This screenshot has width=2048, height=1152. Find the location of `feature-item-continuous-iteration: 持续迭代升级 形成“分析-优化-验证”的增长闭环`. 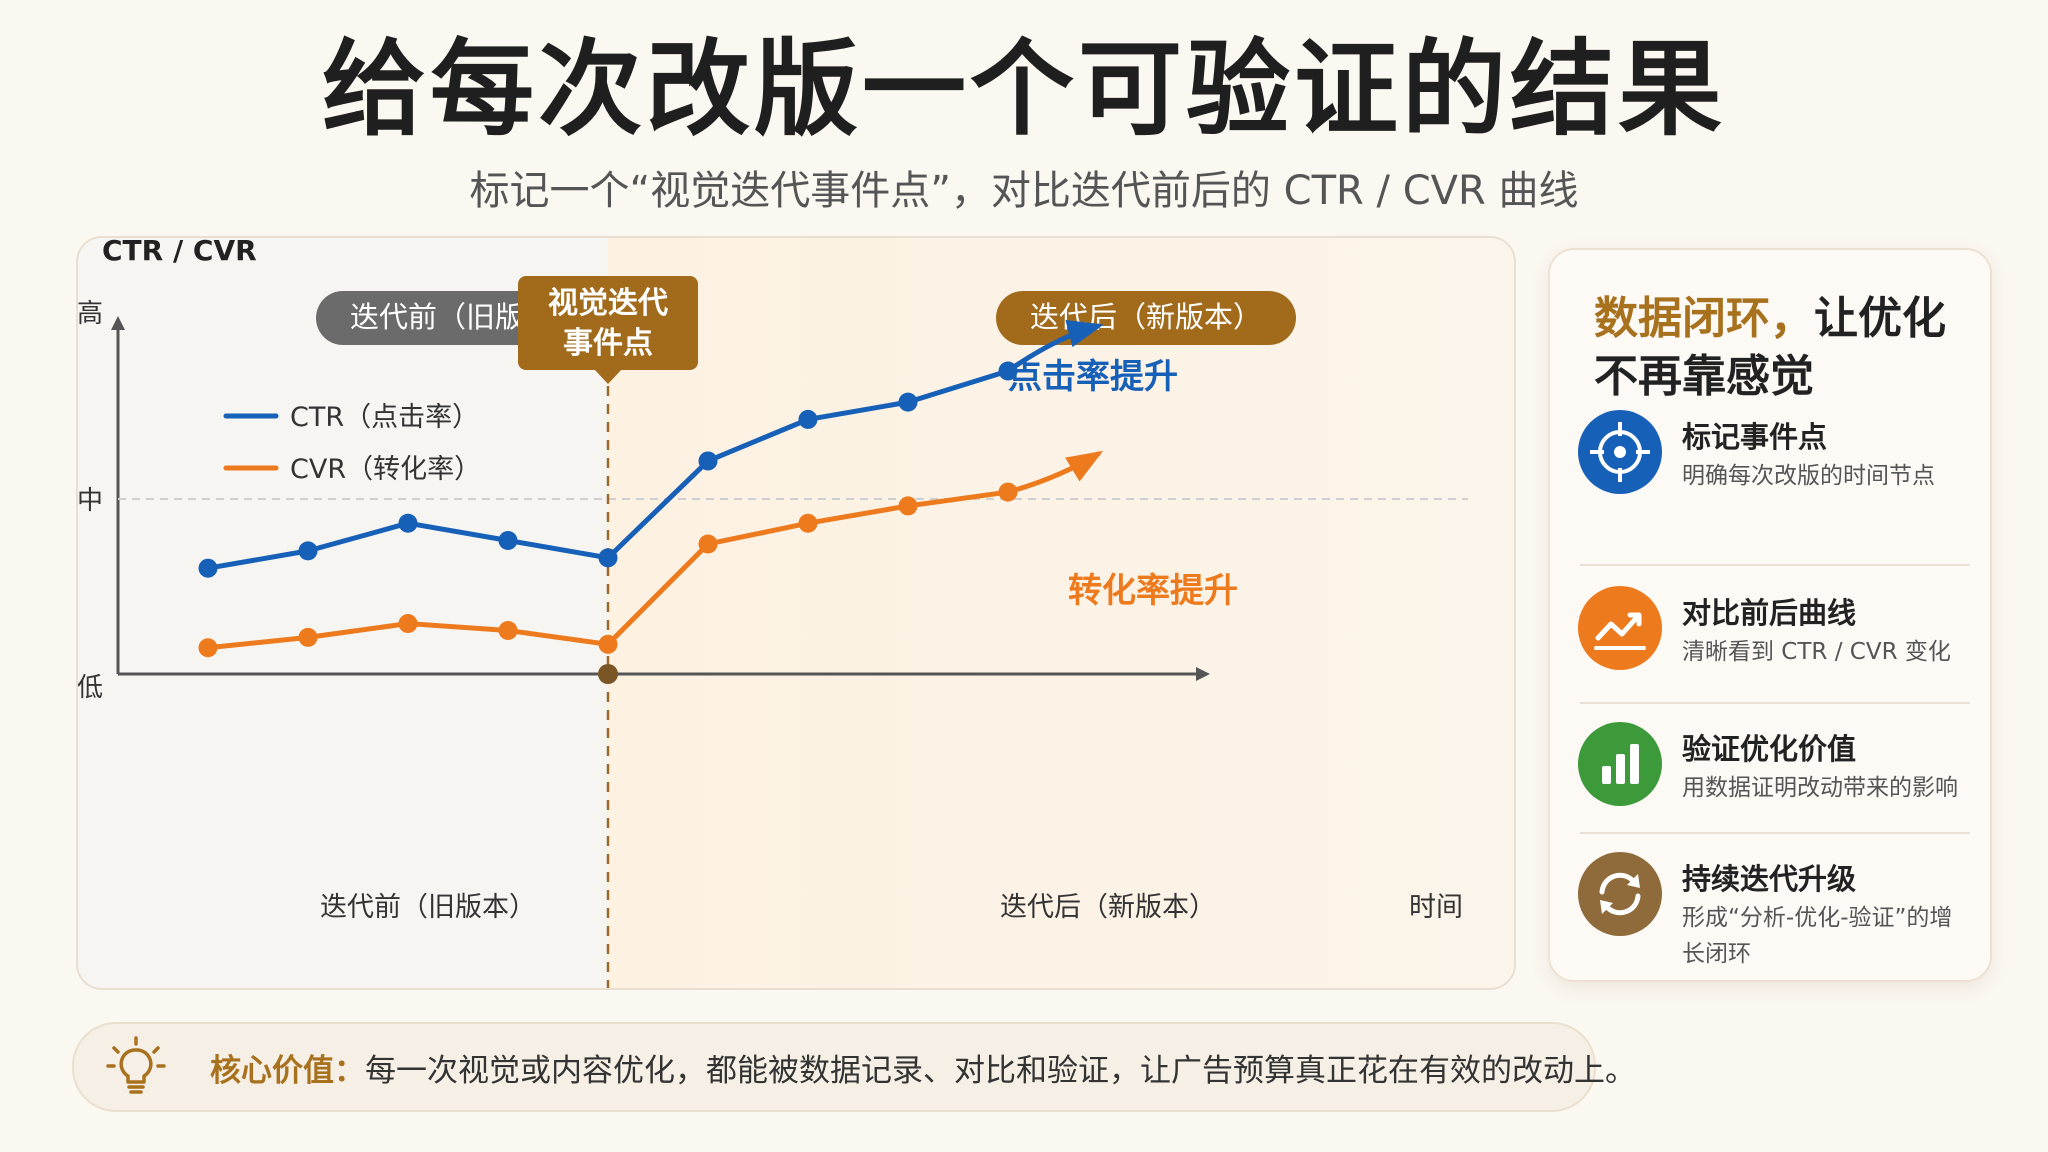

feature-item-continuous-iteration: 持续迭代升级 形成“分析-优化-验证”的增长闭环 is located at coordinates (1773, 914).